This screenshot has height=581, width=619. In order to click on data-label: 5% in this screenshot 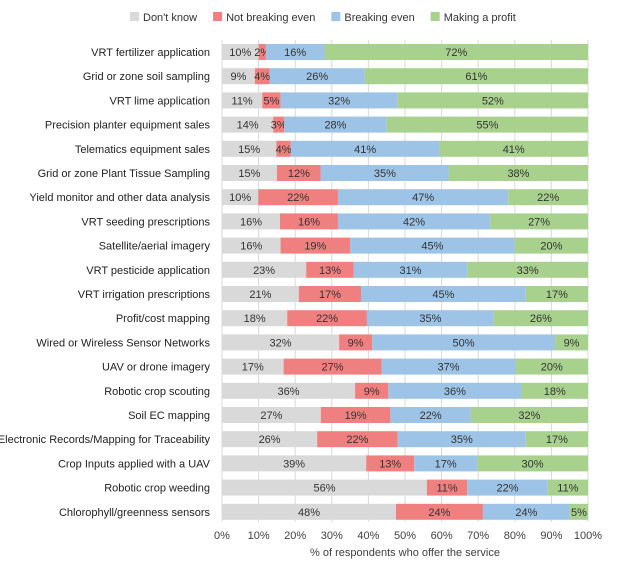, I will do `click(579, 513)`.